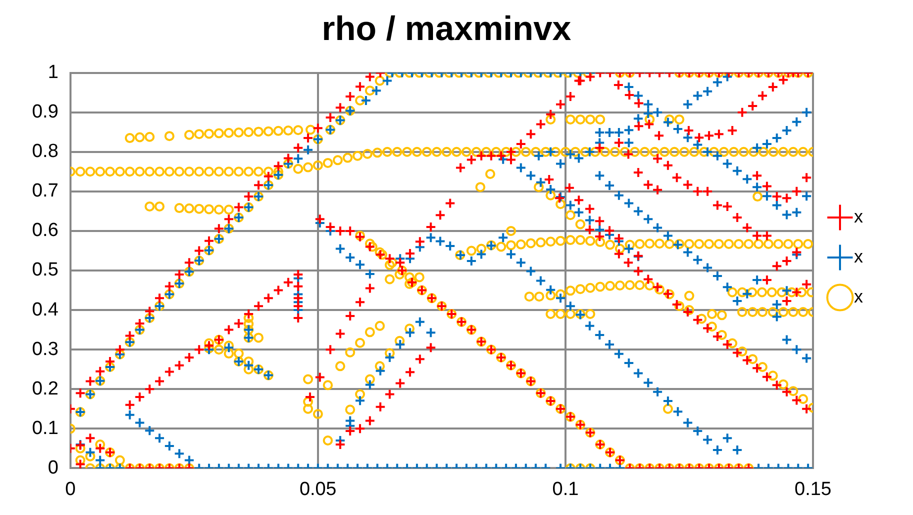 This screenshot has width=913, height=515. What do you see at coordinates (813, 489) in the screenshot?
I see `x-tick-label: 0.15` at bounding box center [813, 489].